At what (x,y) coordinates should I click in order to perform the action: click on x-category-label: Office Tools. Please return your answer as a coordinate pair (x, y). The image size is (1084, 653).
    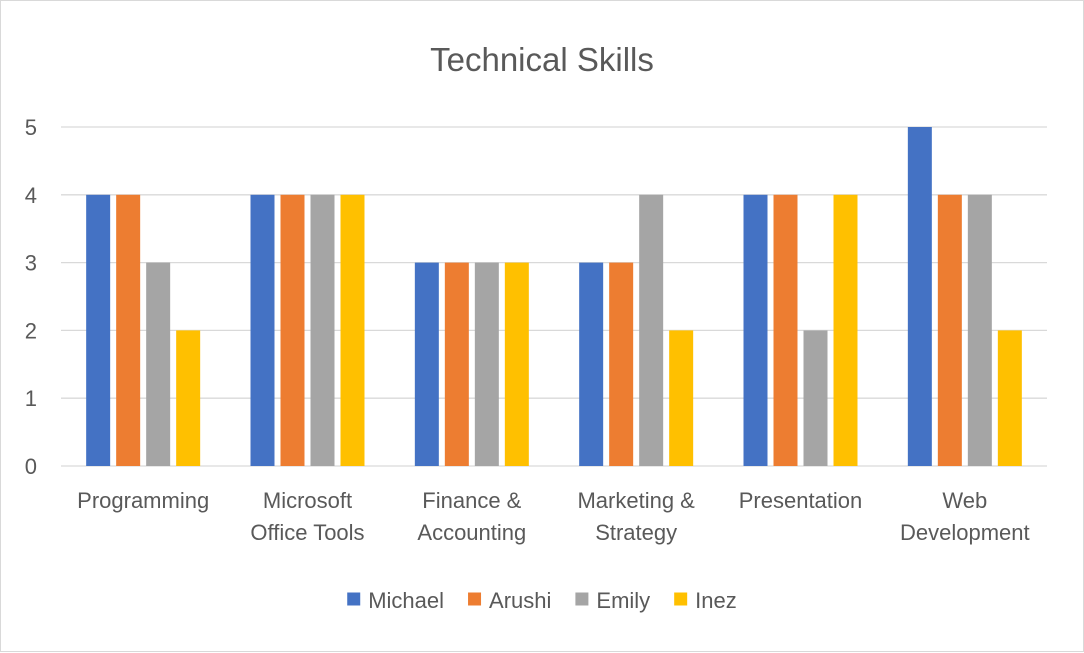
    Looking at the image, I should click on (307, 532).